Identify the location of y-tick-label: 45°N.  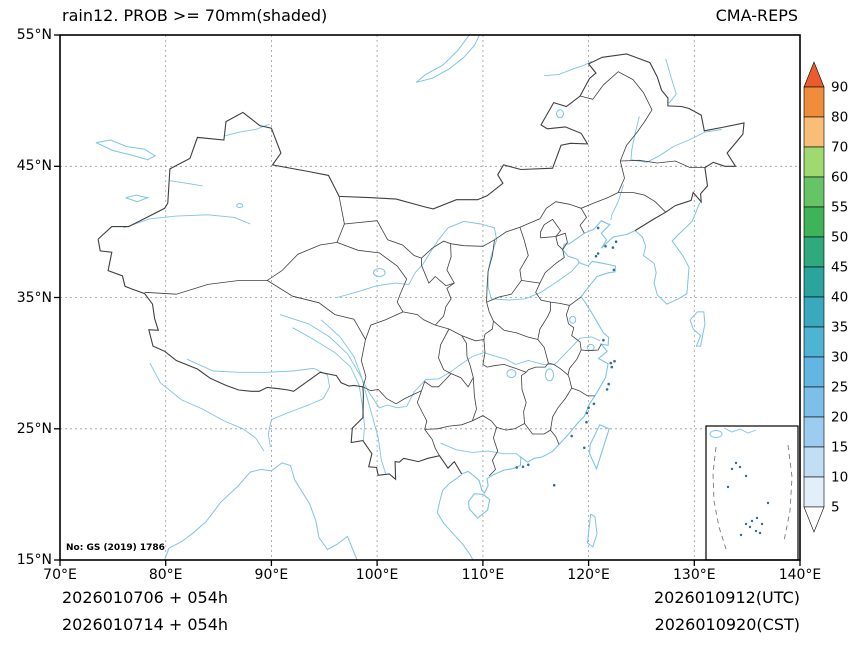
(34, 166).